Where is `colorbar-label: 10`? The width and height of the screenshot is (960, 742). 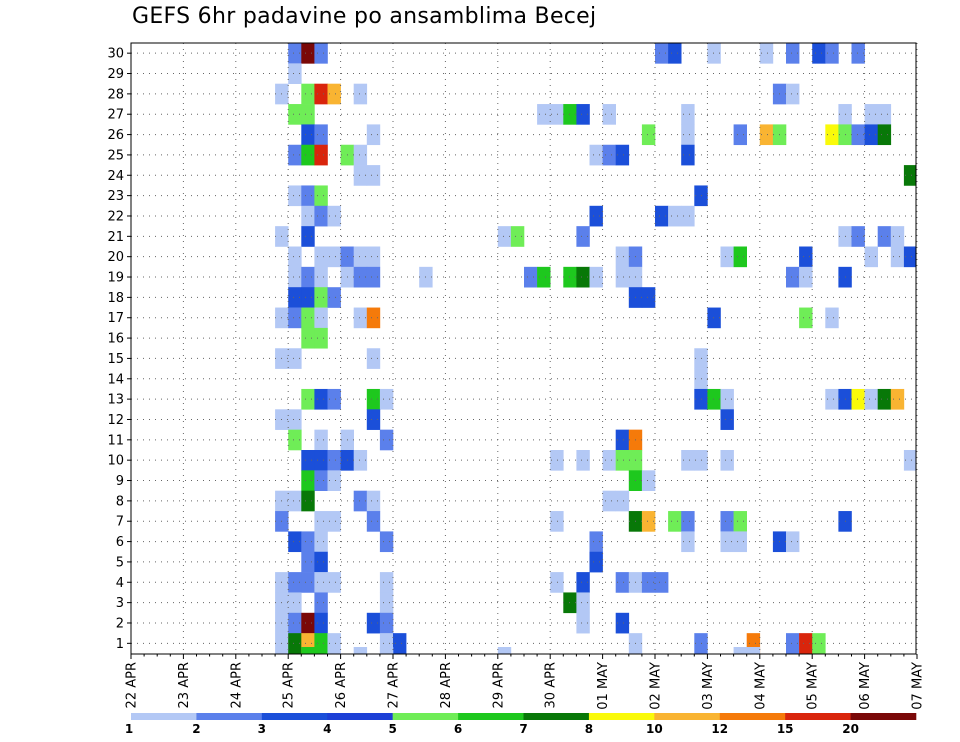 colorbar-label: 10 is located at coordinates (654, 729).